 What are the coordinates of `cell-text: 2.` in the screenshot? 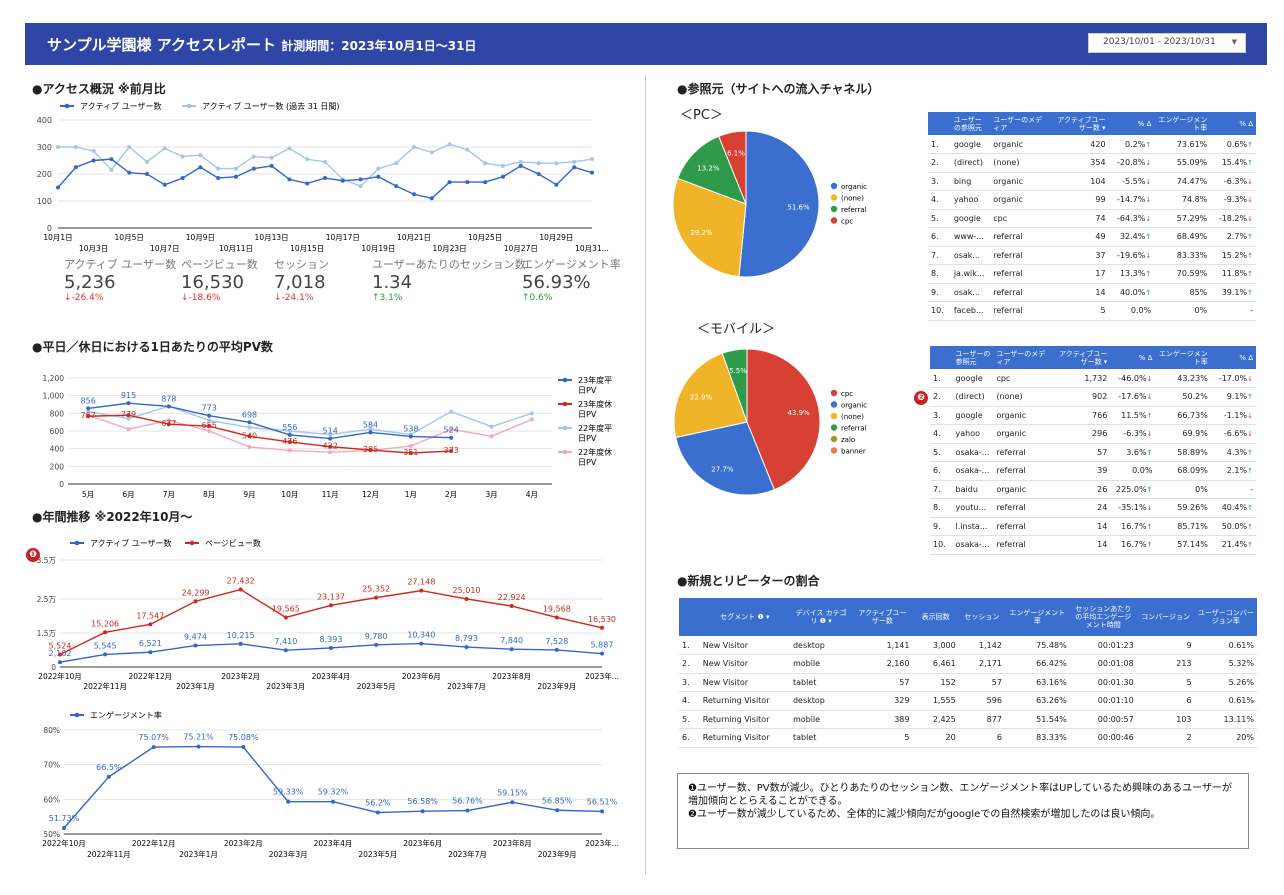 It's located at (937, 397).